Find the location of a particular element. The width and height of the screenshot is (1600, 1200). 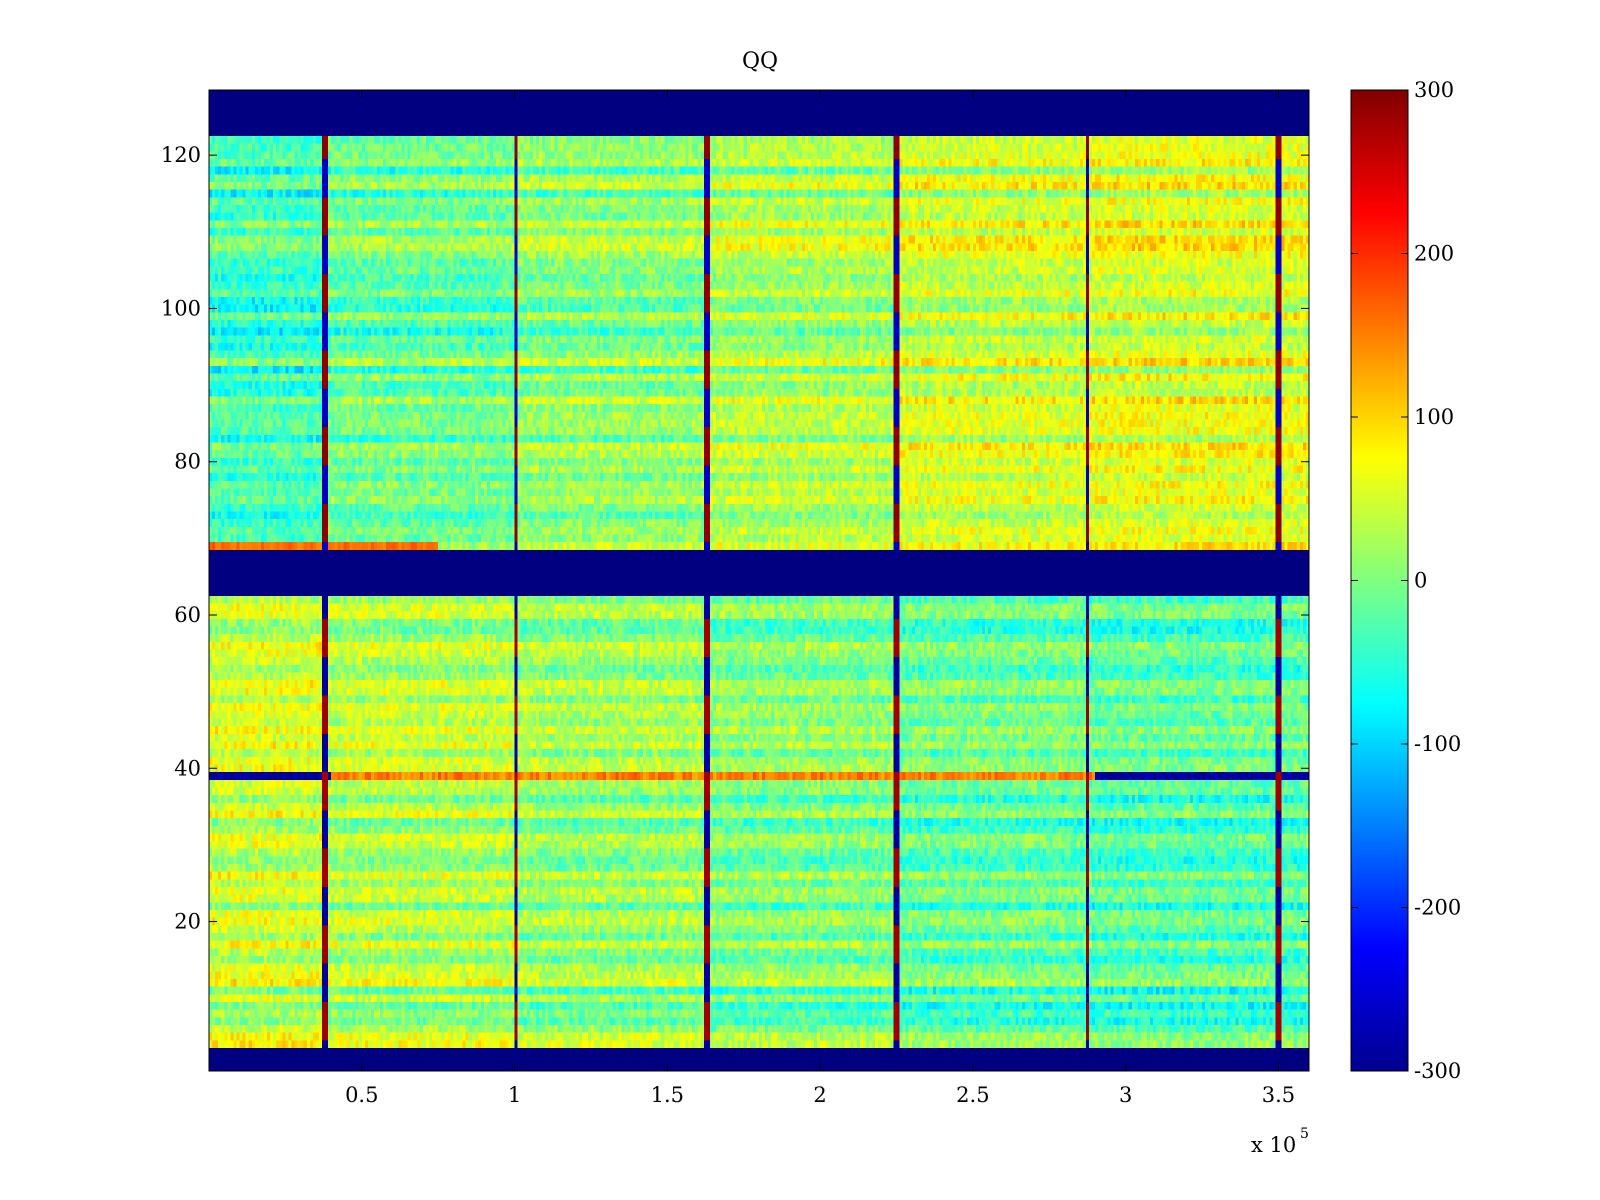

y-tick-label: 40 is located at coordinates (187, 768).